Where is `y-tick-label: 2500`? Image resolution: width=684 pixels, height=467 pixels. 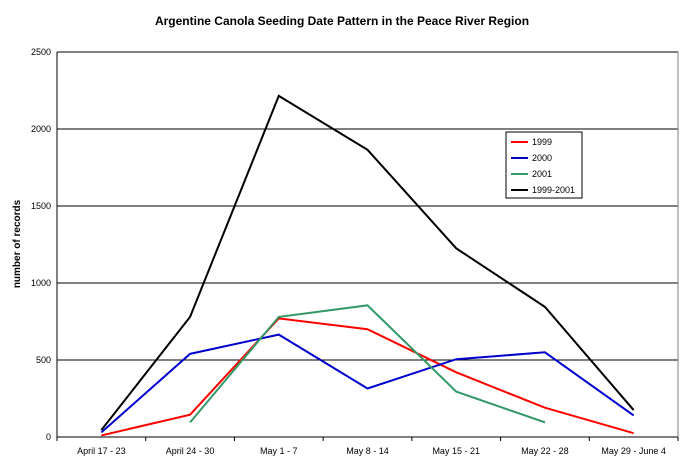 y-tick-label: 2500 is located at coordinates (41, 52).